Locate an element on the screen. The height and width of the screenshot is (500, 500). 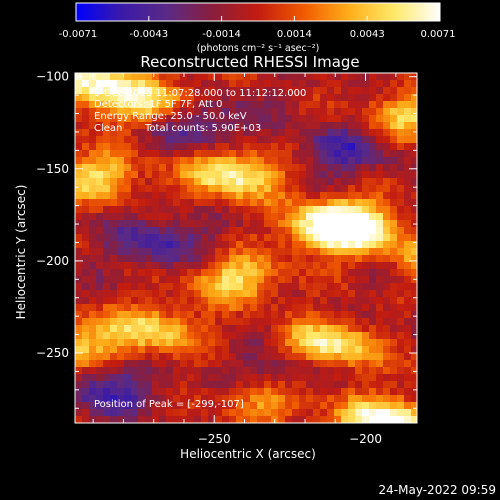
colorbar-ticks: -0.0071 -0.0043 -0.0014 0.0014 0.0043 0.0071 is located at coordinates (257, 28).